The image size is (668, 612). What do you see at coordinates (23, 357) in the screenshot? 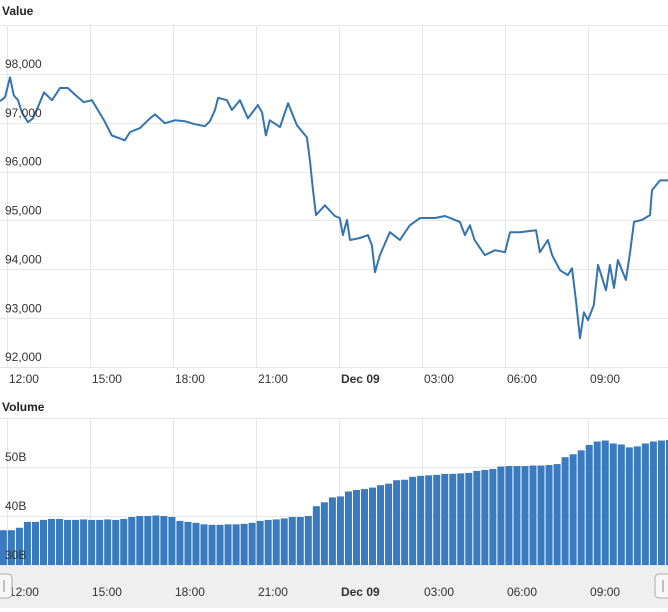
I see `y-tick-label: 92,000` at bounding box center [23, 357].